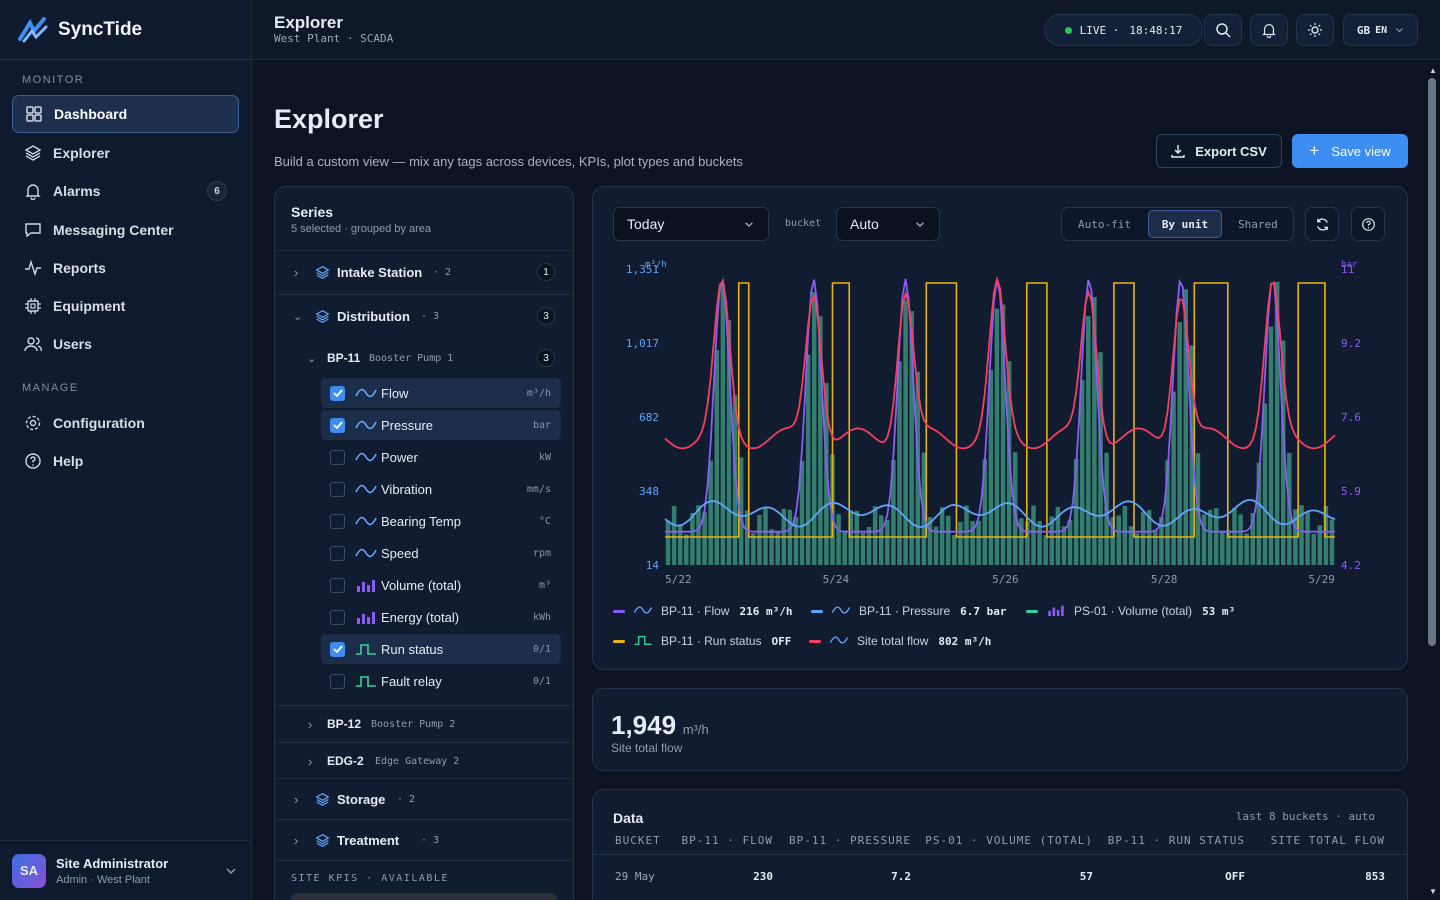  Describe the element at coordinates (691, 224) in the screenshot. I see `range-select: Today` at that location.